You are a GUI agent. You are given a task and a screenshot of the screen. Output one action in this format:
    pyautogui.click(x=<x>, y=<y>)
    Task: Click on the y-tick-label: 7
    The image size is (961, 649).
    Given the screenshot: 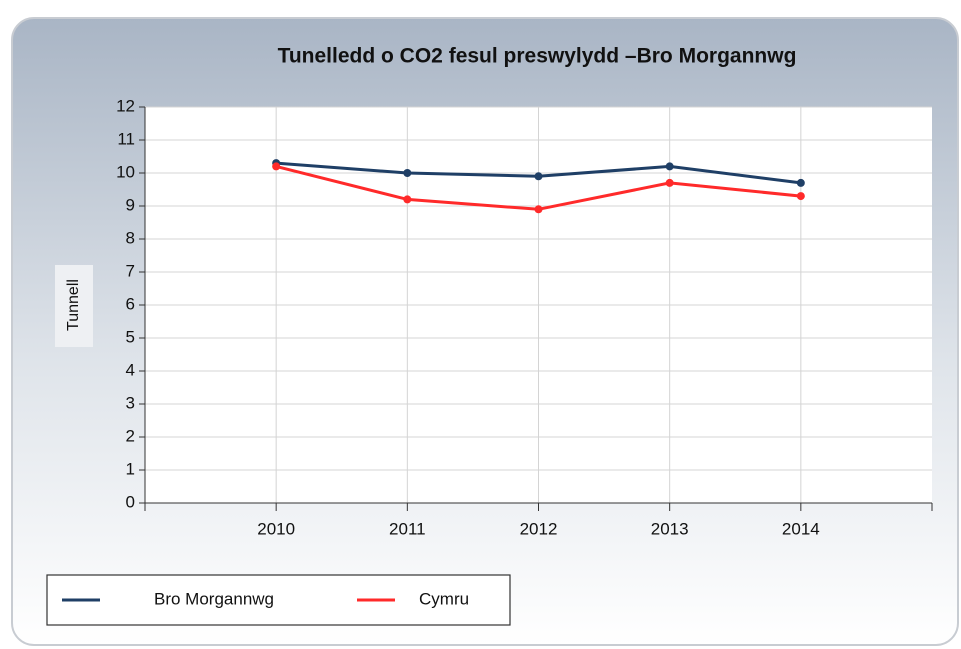 What is the action you would take?
    pyautogui.click(x=130, y=270)
    